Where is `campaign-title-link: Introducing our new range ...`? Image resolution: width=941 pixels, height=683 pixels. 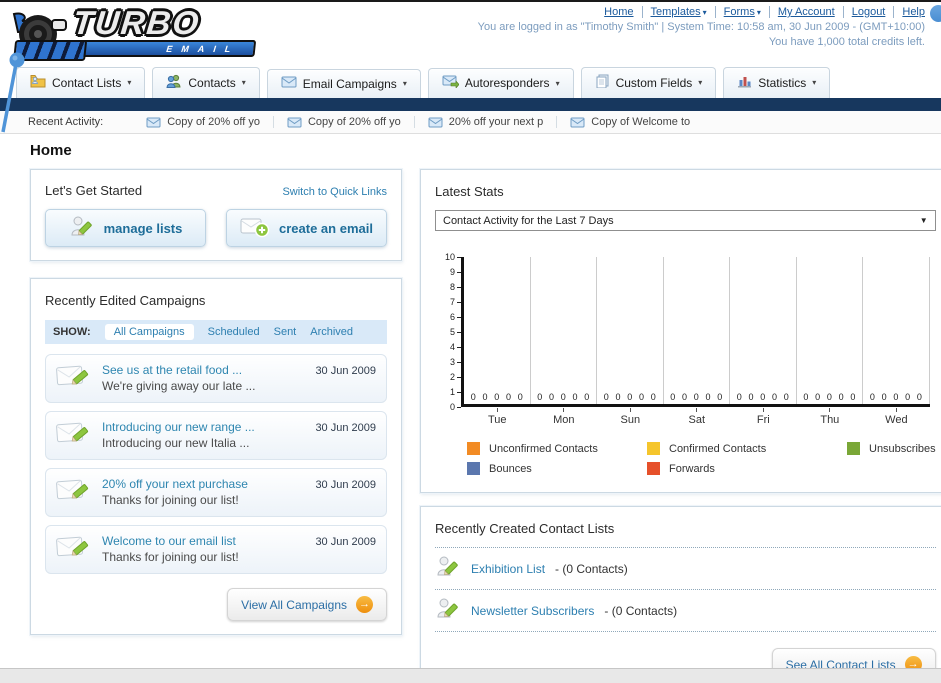
campaign-title-link: Introducing our new range ... is located at coordinates (178, 427).